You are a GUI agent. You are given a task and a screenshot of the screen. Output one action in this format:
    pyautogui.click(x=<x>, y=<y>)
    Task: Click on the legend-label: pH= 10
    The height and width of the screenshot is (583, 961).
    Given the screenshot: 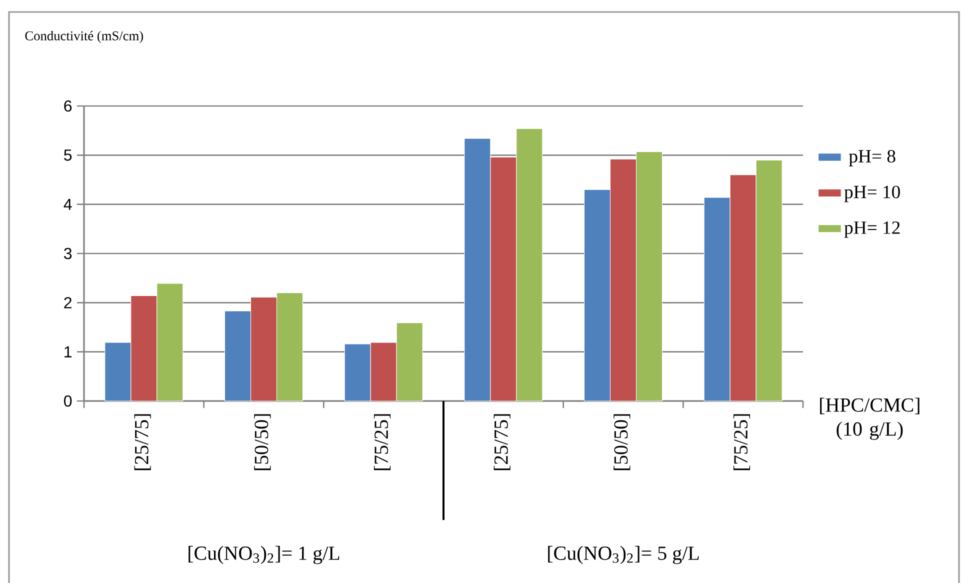 What is the action you would take?
    pyautogui.click(x=872, y=194)
    